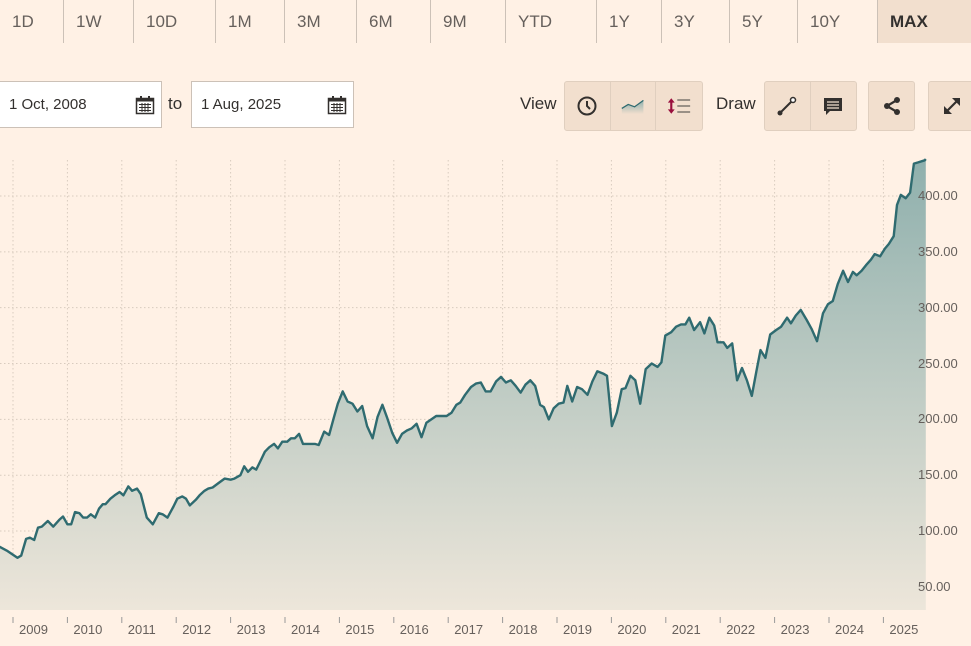 The width and height of the screenshot is (971, 646). What do you see at coordinates (141, 629) in the screenshot?
I see `x-tick-label: 2011` at bounding box center [141, 629].